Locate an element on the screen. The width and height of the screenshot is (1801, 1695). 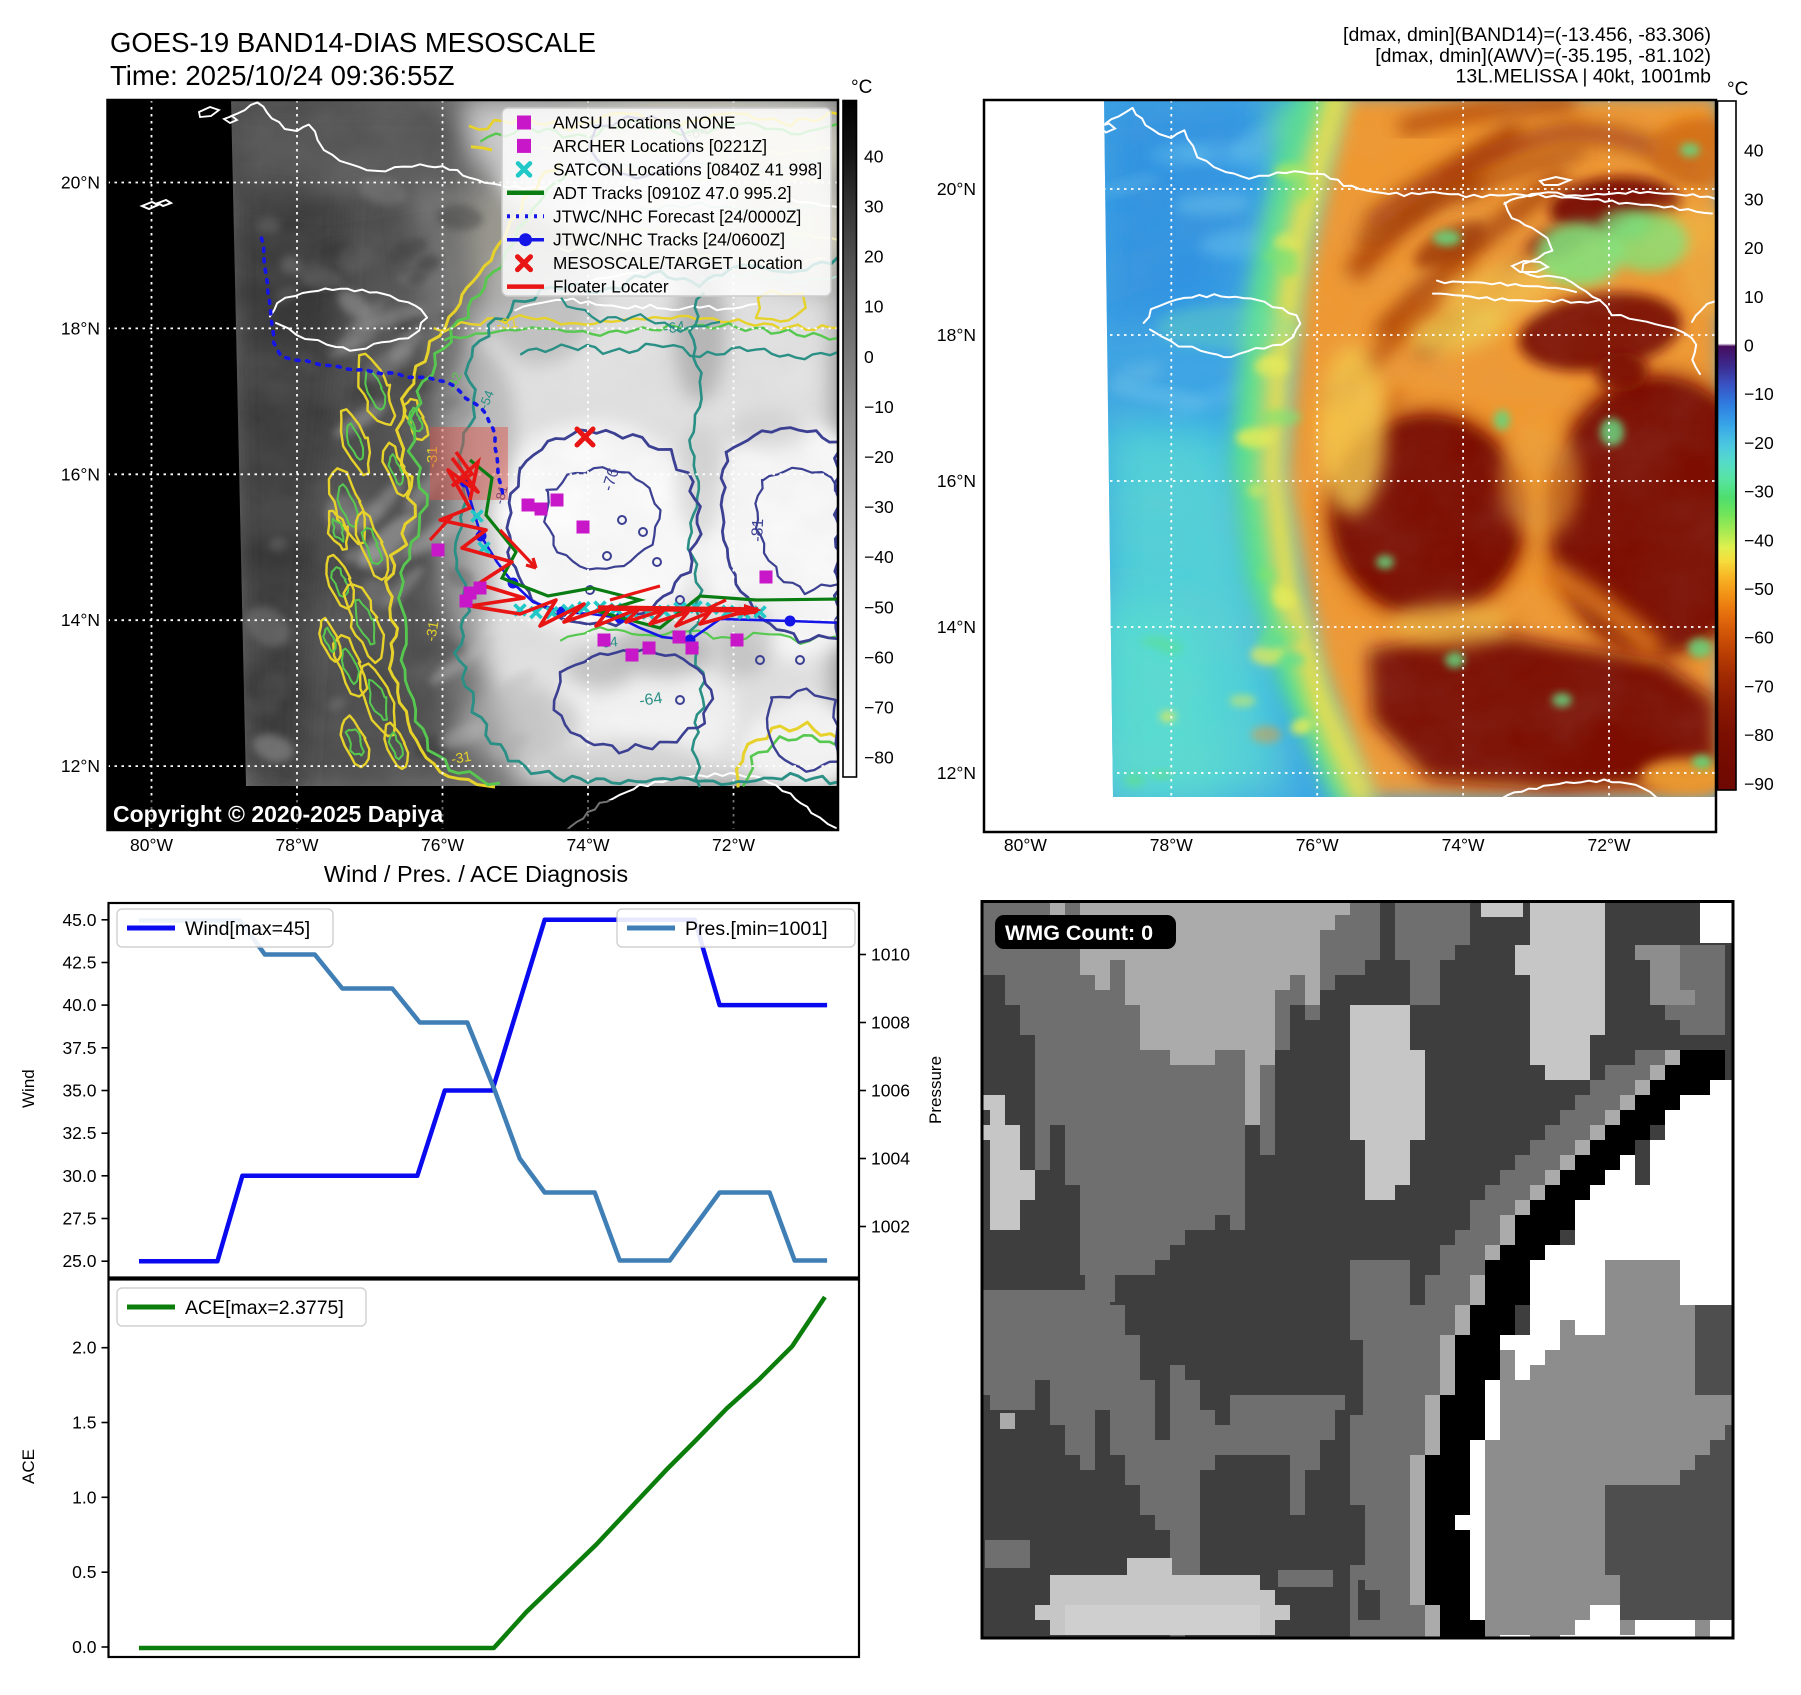
svg-text: 1010 is located at coordinates (890, 955).